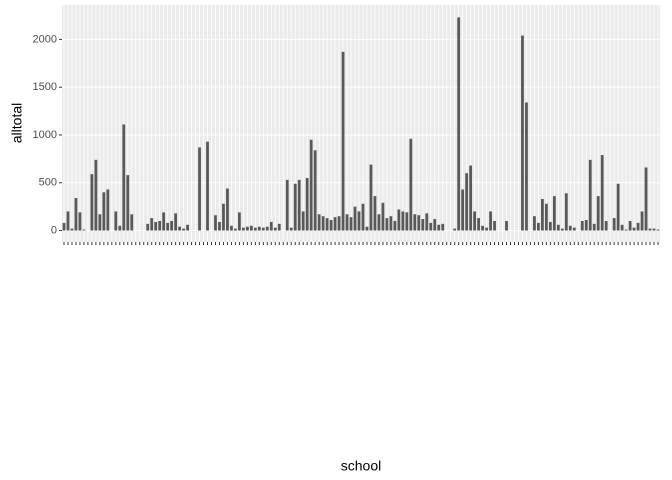 This screenshot has width=672, height=480. I want to click on x-axis-label: school, so click(361, 466).